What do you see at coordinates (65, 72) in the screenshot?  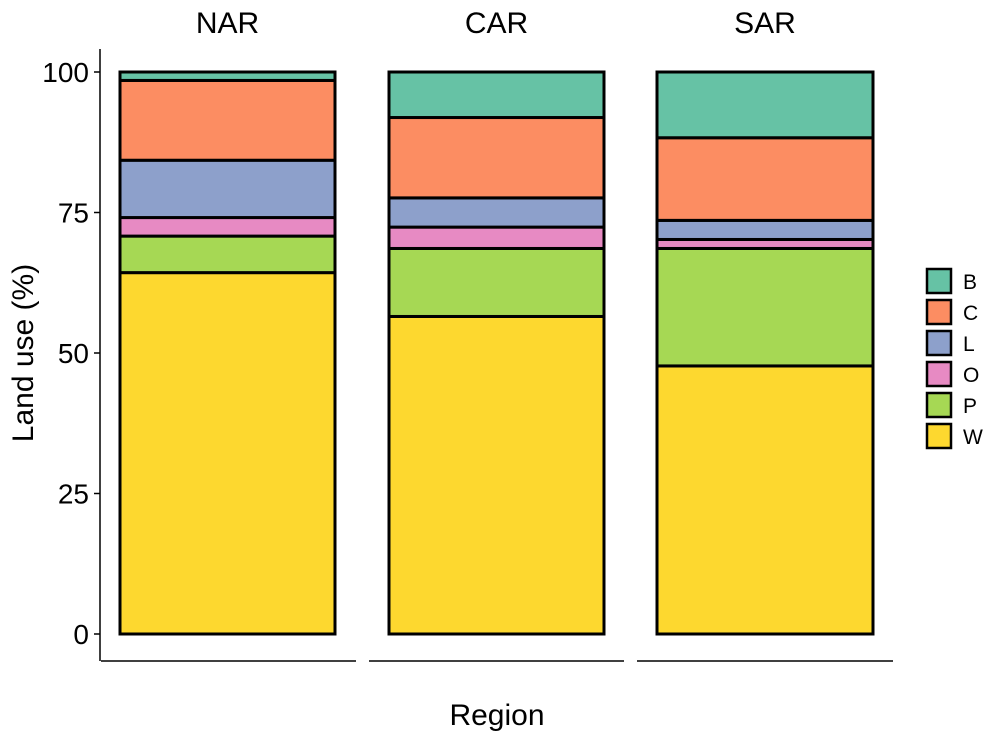 I see `y-tick-label-100: 100` at bounding box center [65, 72].